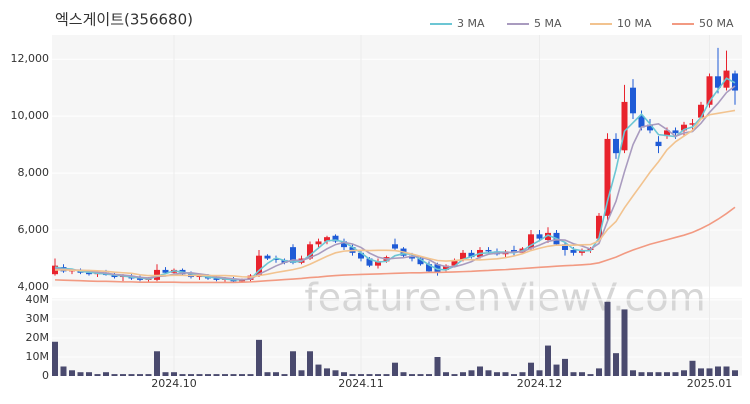  Describe the element at coordinates (548, 23) in the screenshot. I see `legend-label: 5 MA` at that location.